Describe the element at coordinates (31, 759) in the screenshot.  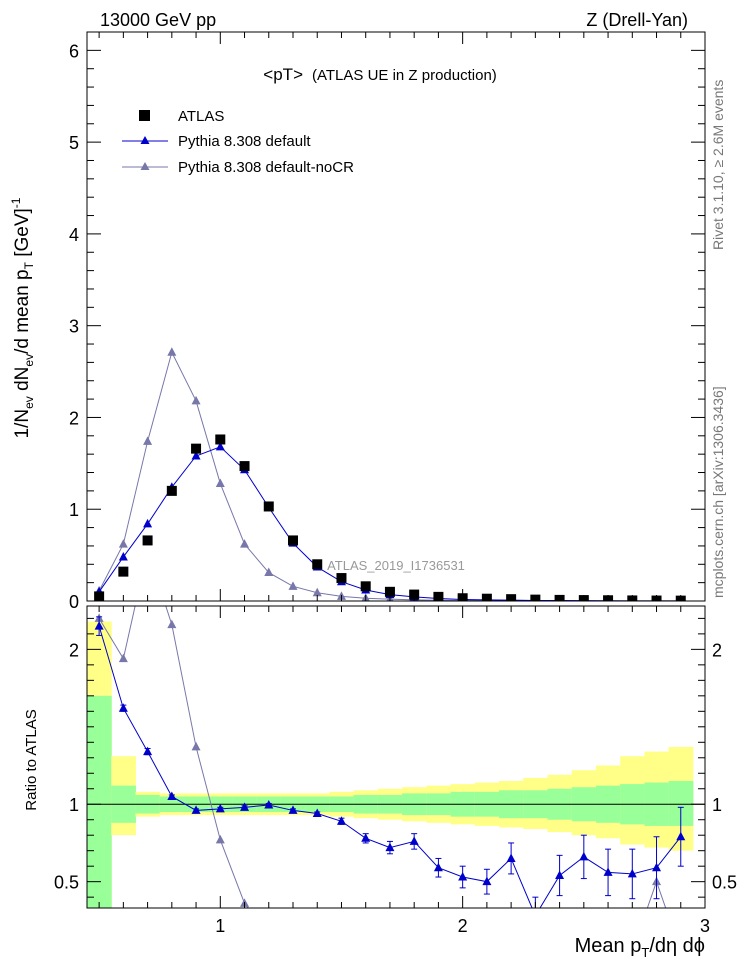
I see `ratio-ylabel: Ratio to ATLAS` at that location.